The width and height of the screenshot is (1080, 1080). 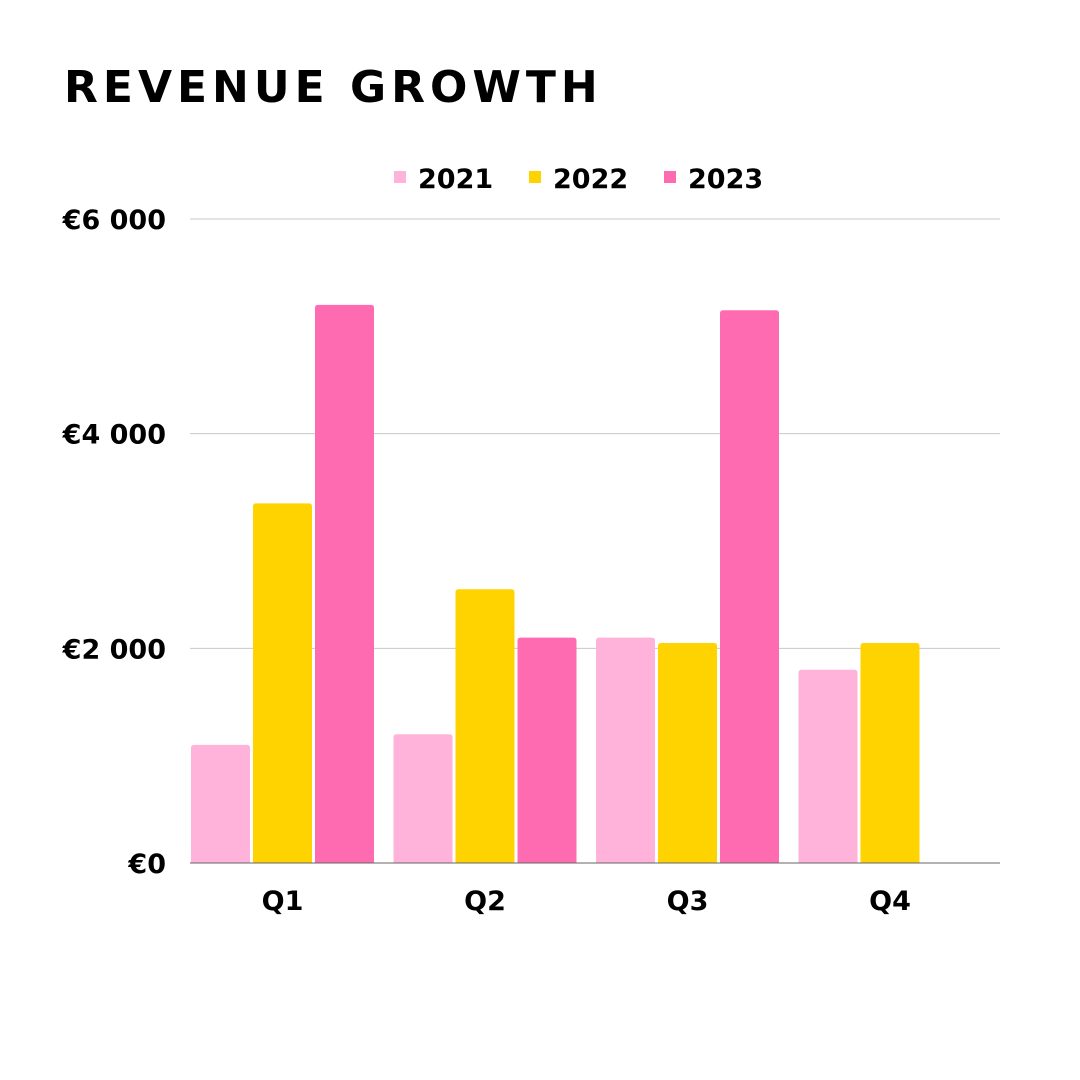 What do you see at coordinates (590, 179) in the screenshot?
I see `legend-label: 2022` at bounding box center [590, 179].